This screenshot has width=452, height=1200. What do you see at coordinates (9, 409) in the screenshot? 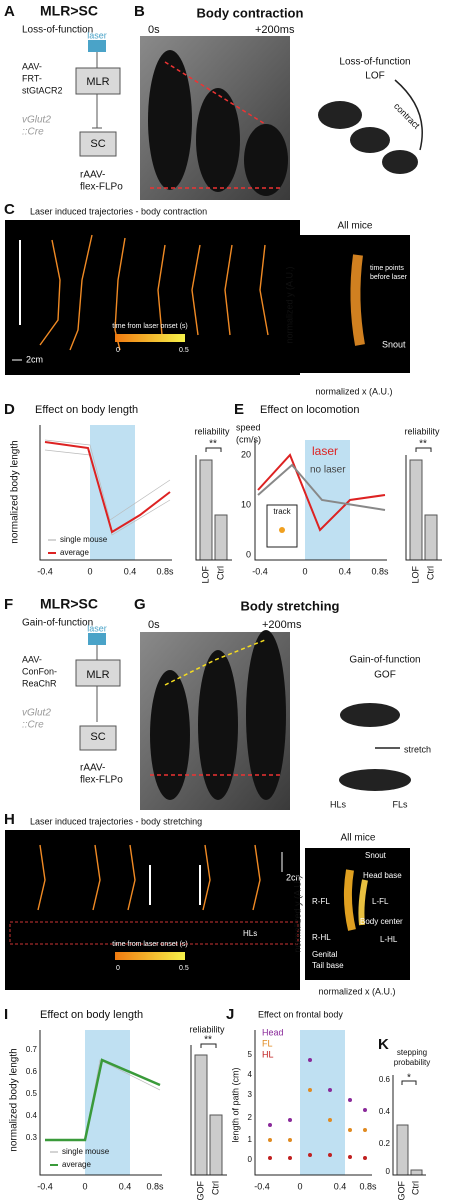
I see `panel-letter: D` at bounding box center [9, 409].